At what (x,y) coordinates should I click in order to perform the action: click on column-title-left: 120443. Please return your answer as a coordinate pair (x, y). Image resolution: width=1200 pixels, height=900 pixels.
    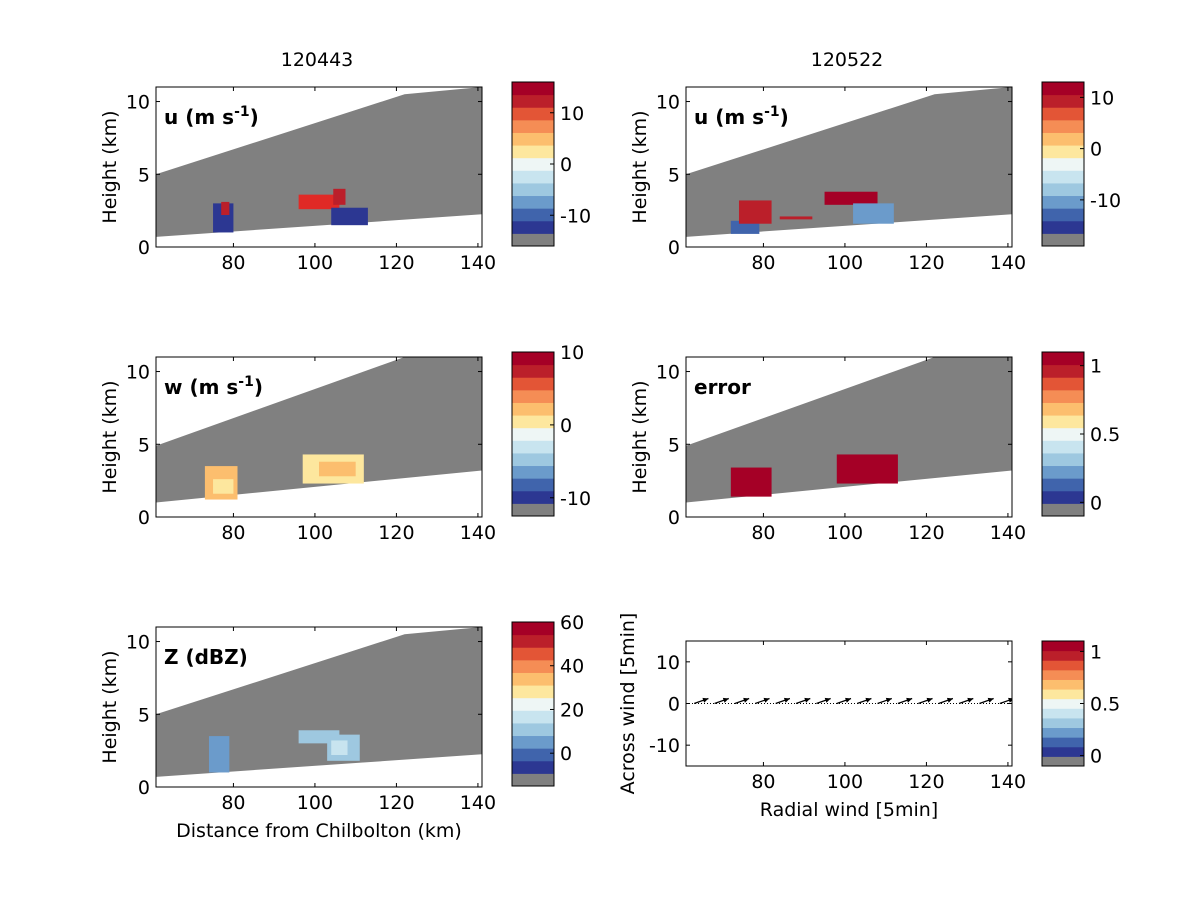
    Looking at the image, I should click on (317, 60).